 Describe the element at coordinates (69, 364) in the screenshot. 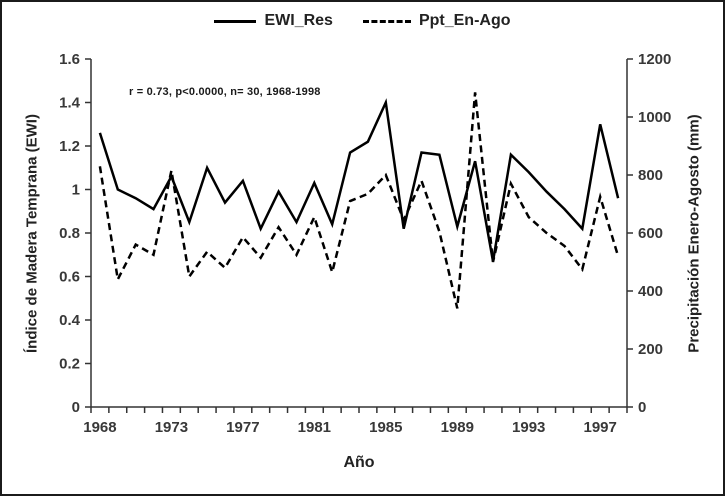

I see `y-left-tick-label: 0.2` at that location.